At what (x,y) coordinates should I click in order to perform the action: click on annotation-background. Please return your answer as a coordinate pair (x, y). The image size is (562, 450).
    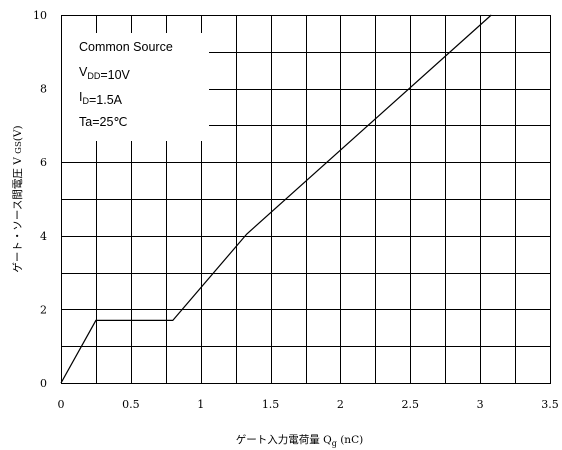
    Looking at the image, I should click on (135, 87).